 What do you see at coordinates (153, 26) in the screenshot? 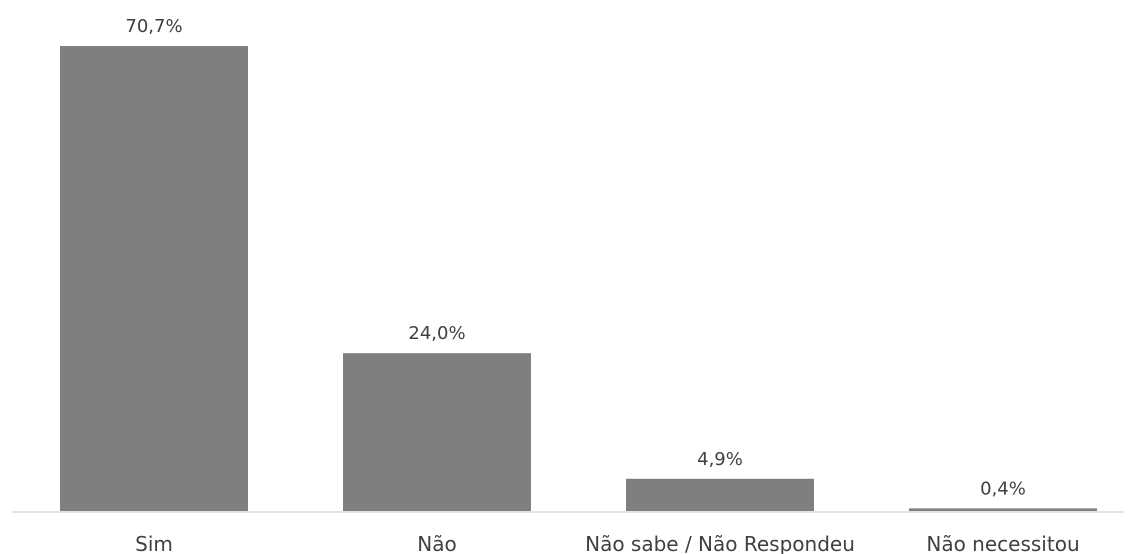
I see `data-label-0: 70,7%` at bounding box center [153, 26].